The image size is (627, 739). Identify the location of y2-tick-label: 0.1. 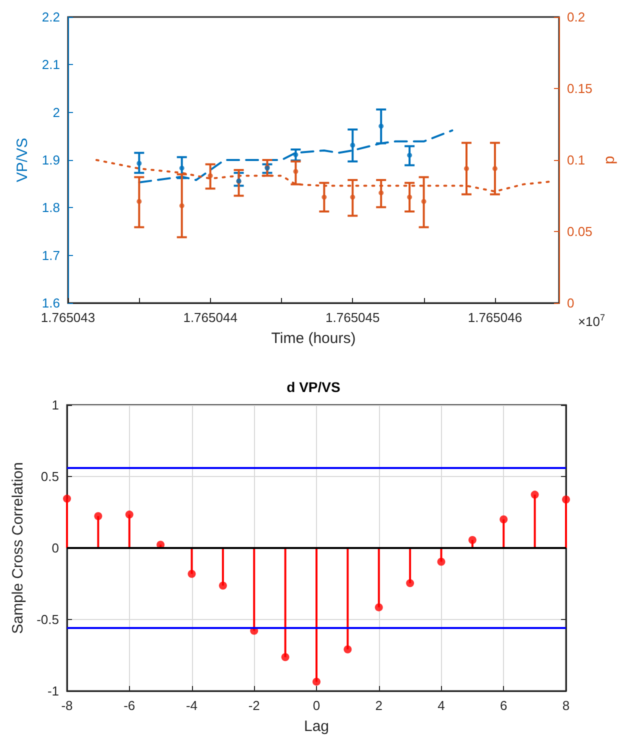
(576, 160).